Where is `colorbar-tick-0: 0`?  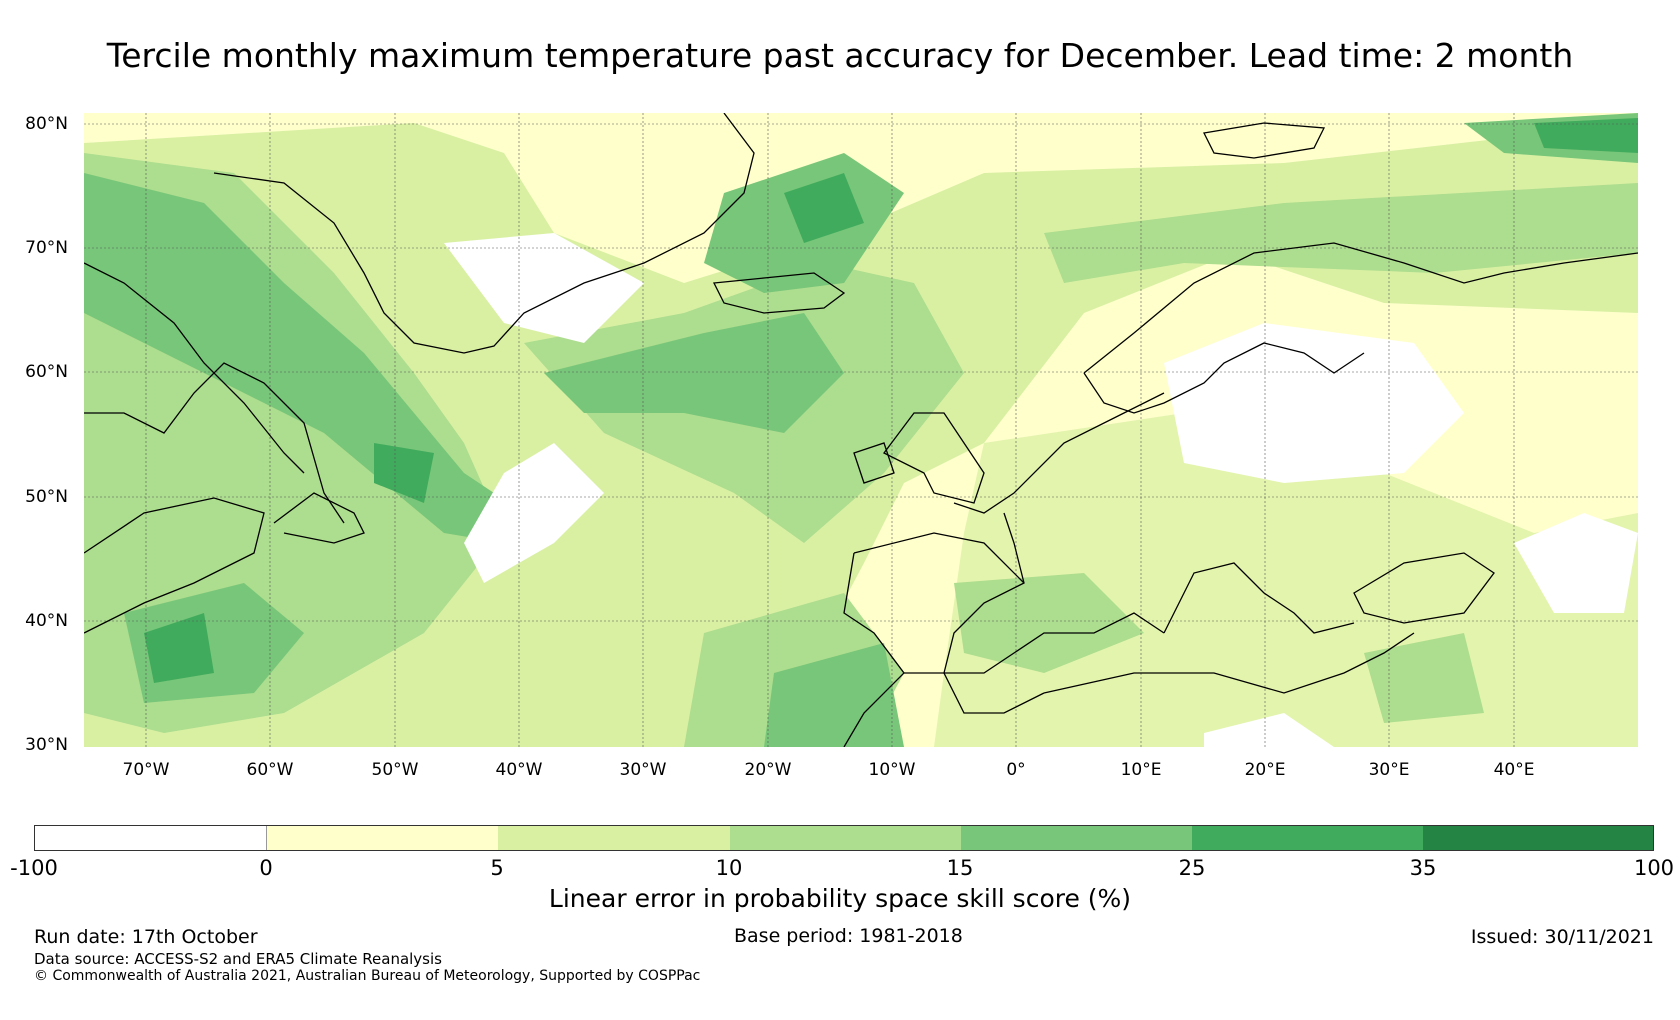 colorbar-tick-0: 0 is located at coordinates (266, 868).